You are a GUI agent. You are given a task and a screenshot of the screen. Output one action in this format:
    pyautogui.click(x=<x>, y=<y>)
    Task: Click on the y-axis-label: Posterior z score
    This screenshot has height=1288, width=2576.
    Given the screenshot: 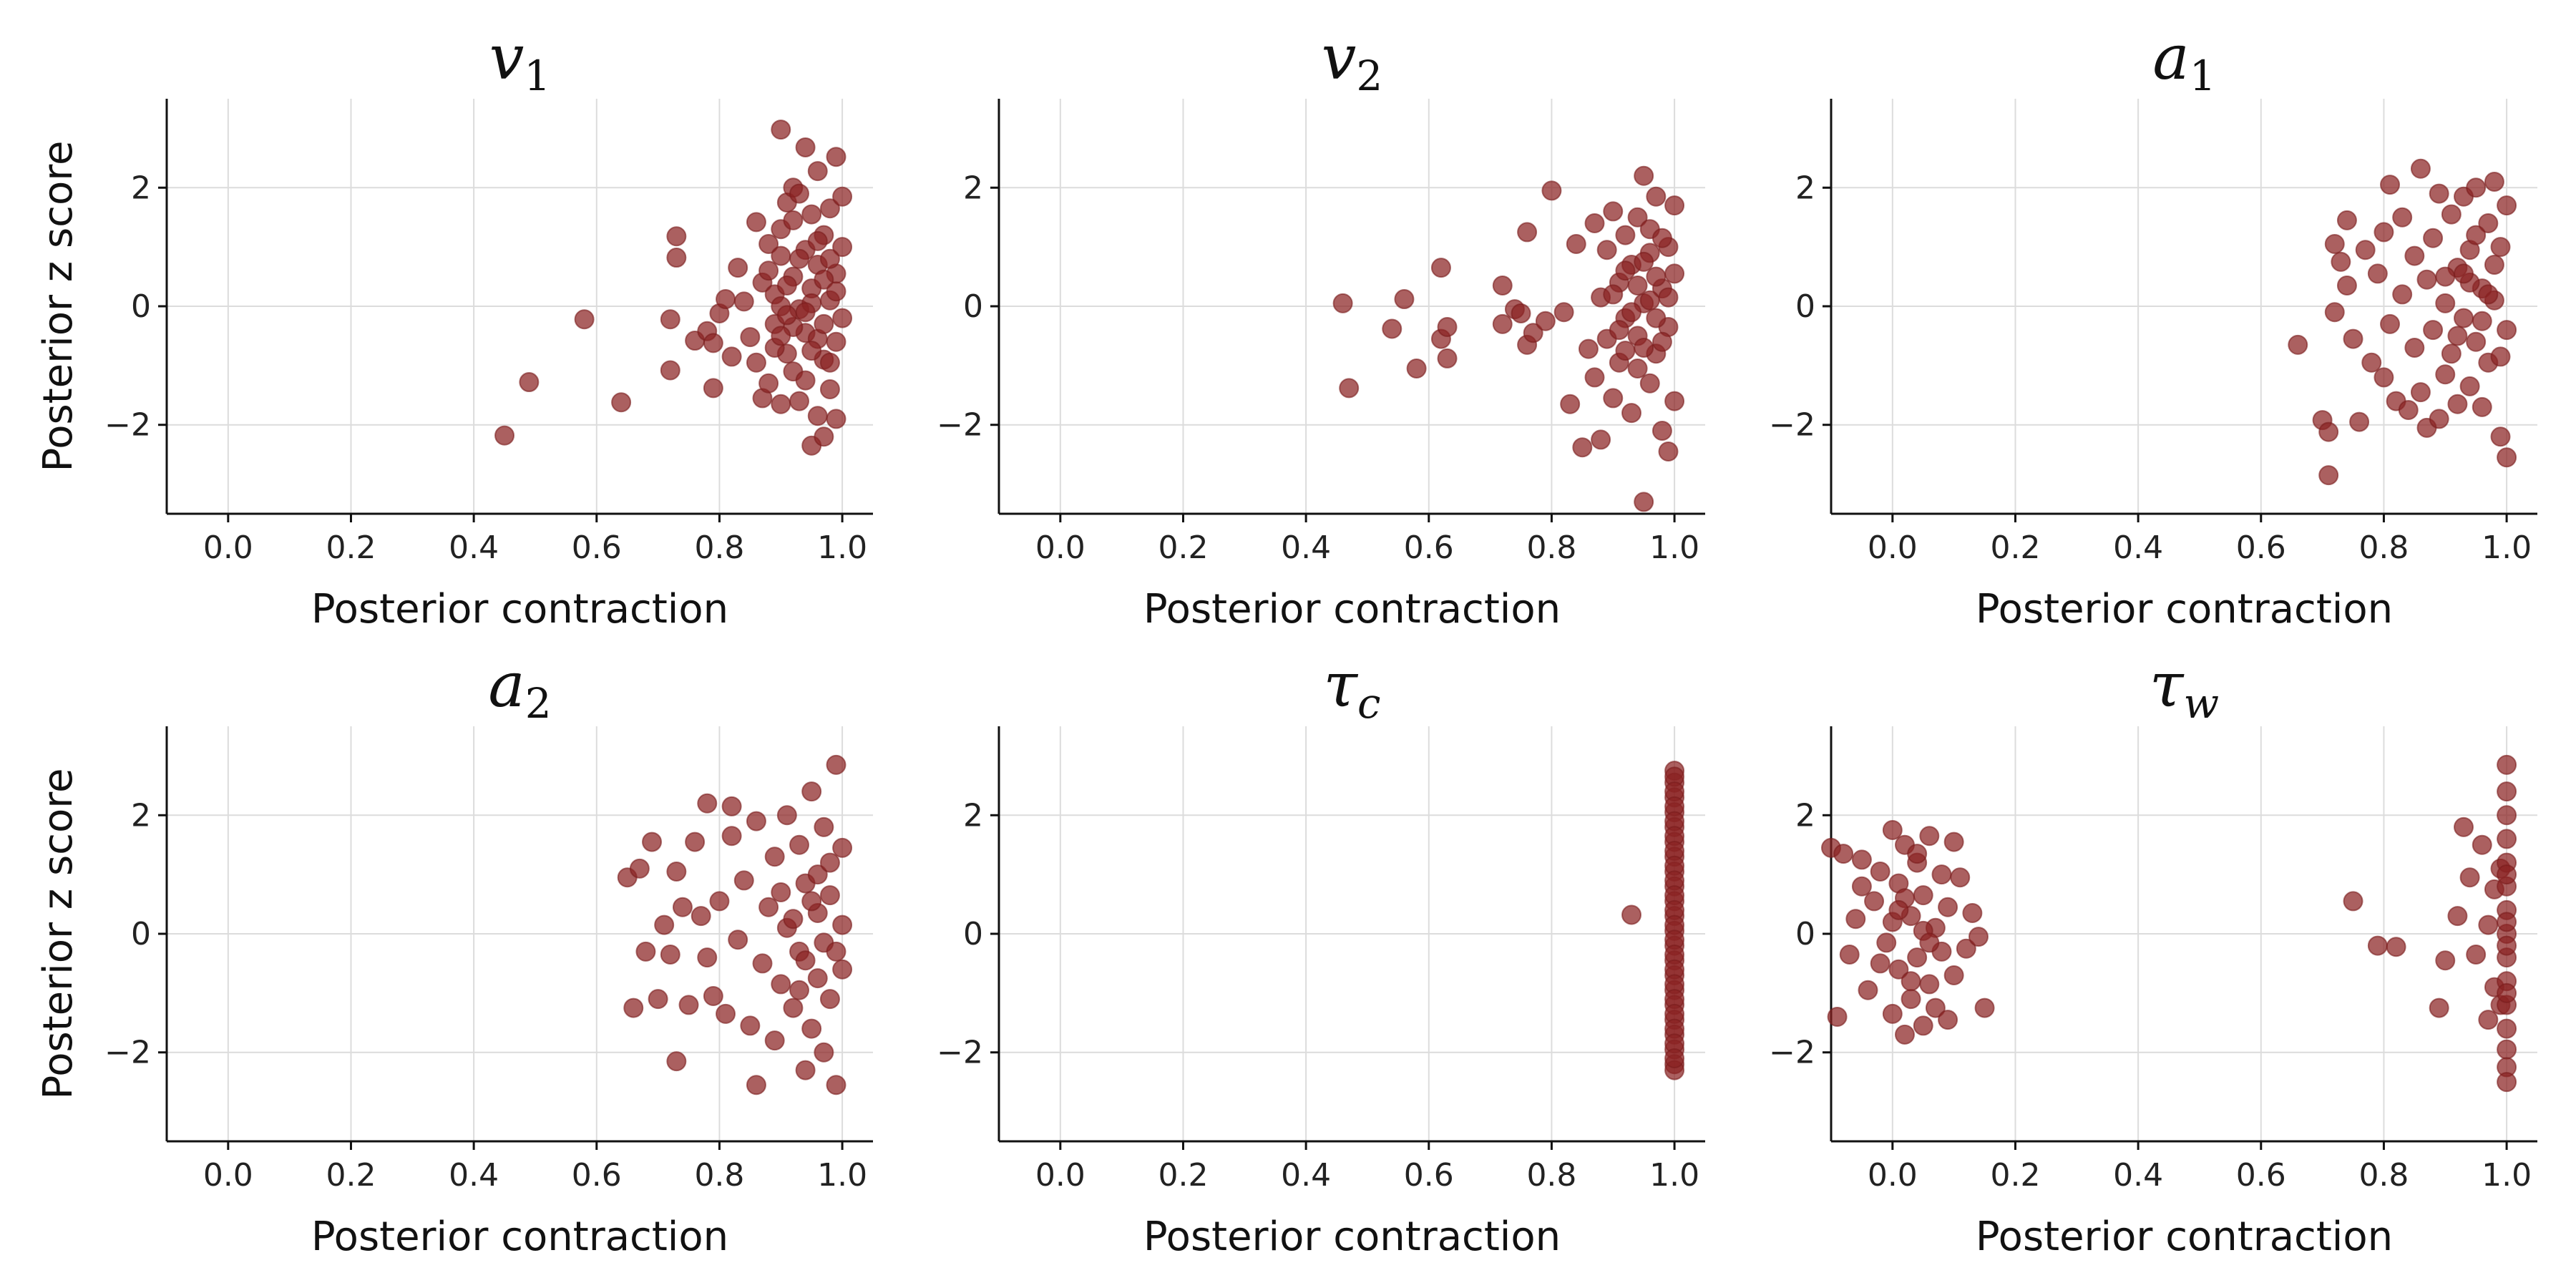 What is the action you would take?
    pyautogui.click(x=59, y=934)
    